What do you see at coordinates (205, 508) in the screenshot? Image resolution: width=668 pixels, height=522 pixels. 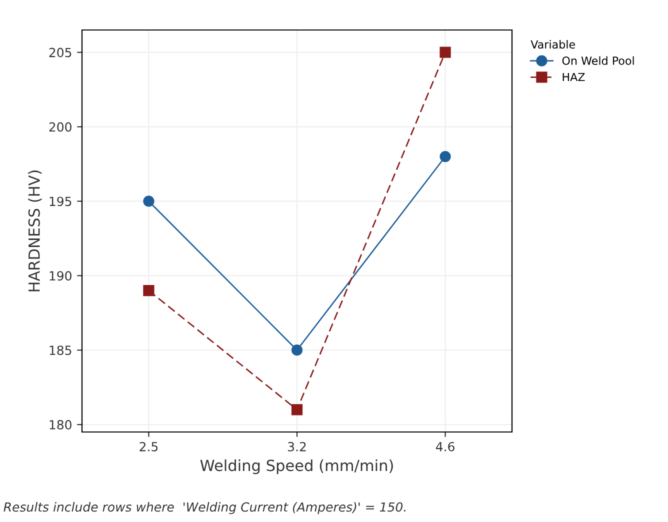 I see `text: Results include rows where 'Welding Current (Amperes)' = 150.` at bounding box center [205, 508].